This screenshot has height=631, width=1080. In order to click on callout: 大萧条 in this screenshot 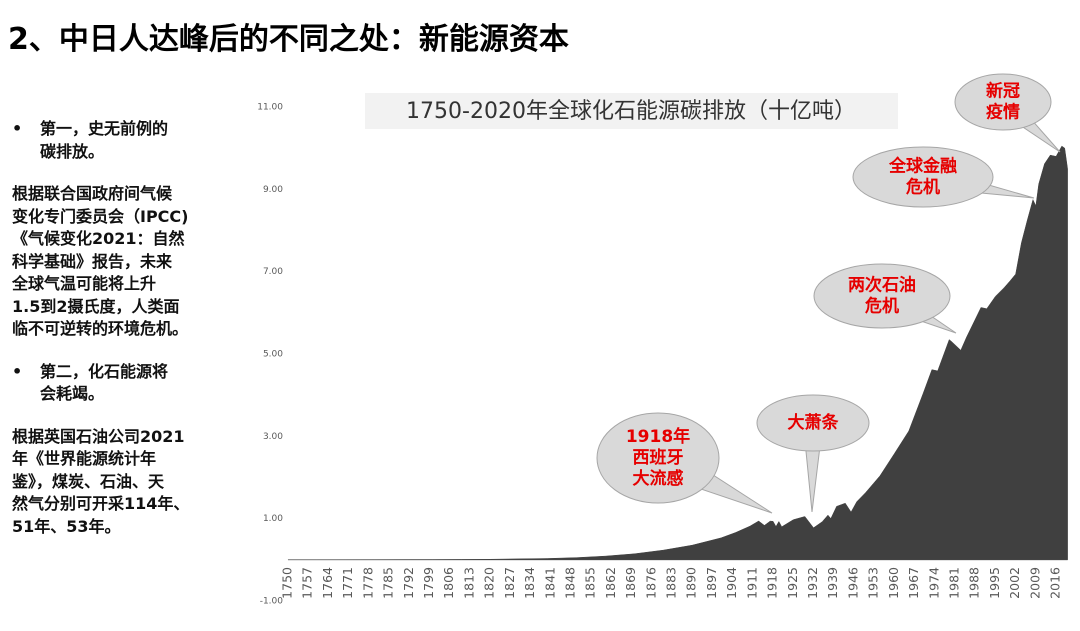, I will do `click(813, 453)`.